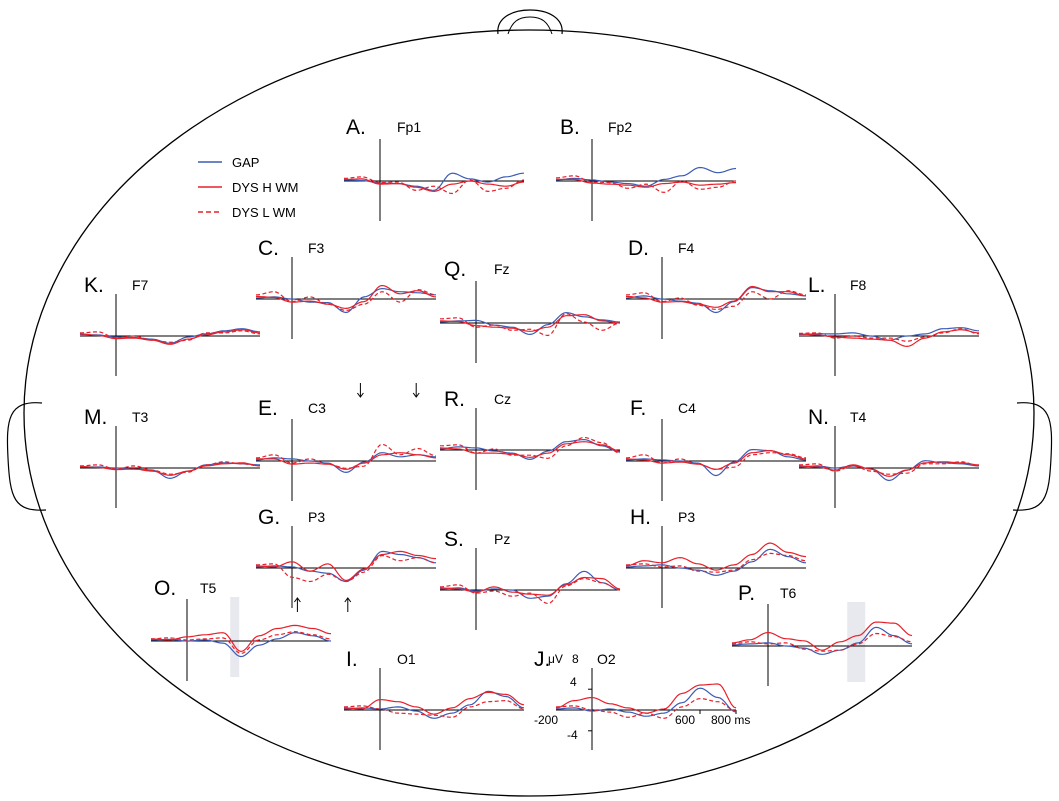 The width and height of the screenshot is (1059, 801). What do you see at coordinates (170, 457) in the screenshot?
I see `panel-m-t3: M. T3` at bounding box center [170, 457].